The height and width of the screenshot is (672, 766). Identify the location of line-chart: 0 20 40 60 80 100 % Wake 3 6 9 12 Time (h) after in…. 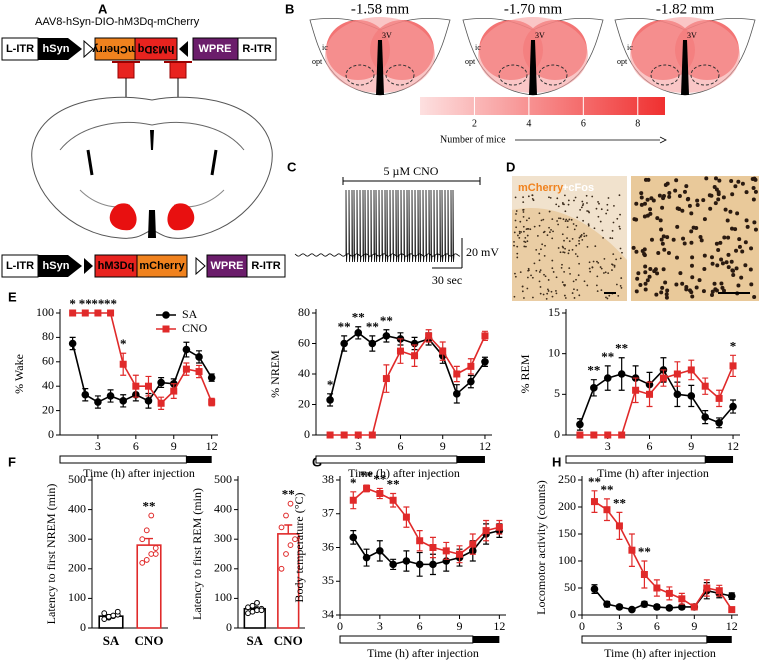
(115, 388).